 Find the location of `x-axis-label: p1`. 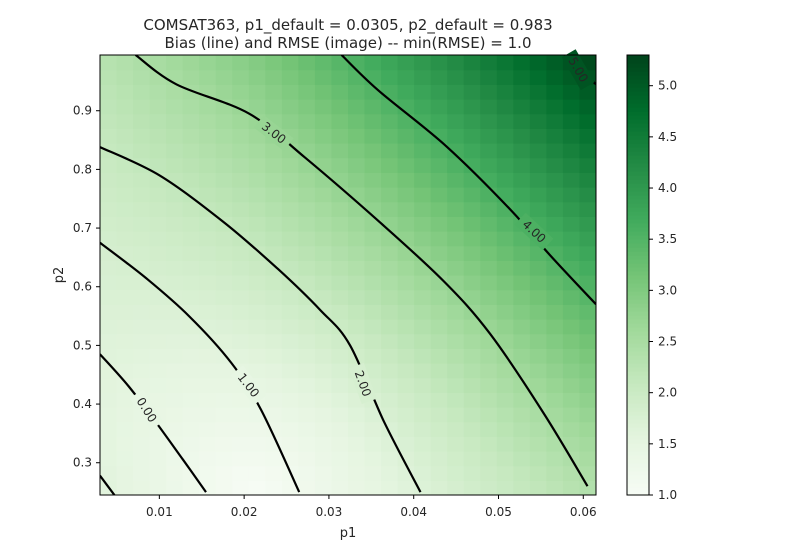

x-axis-label: p1 is located at coordinates (348, 533).